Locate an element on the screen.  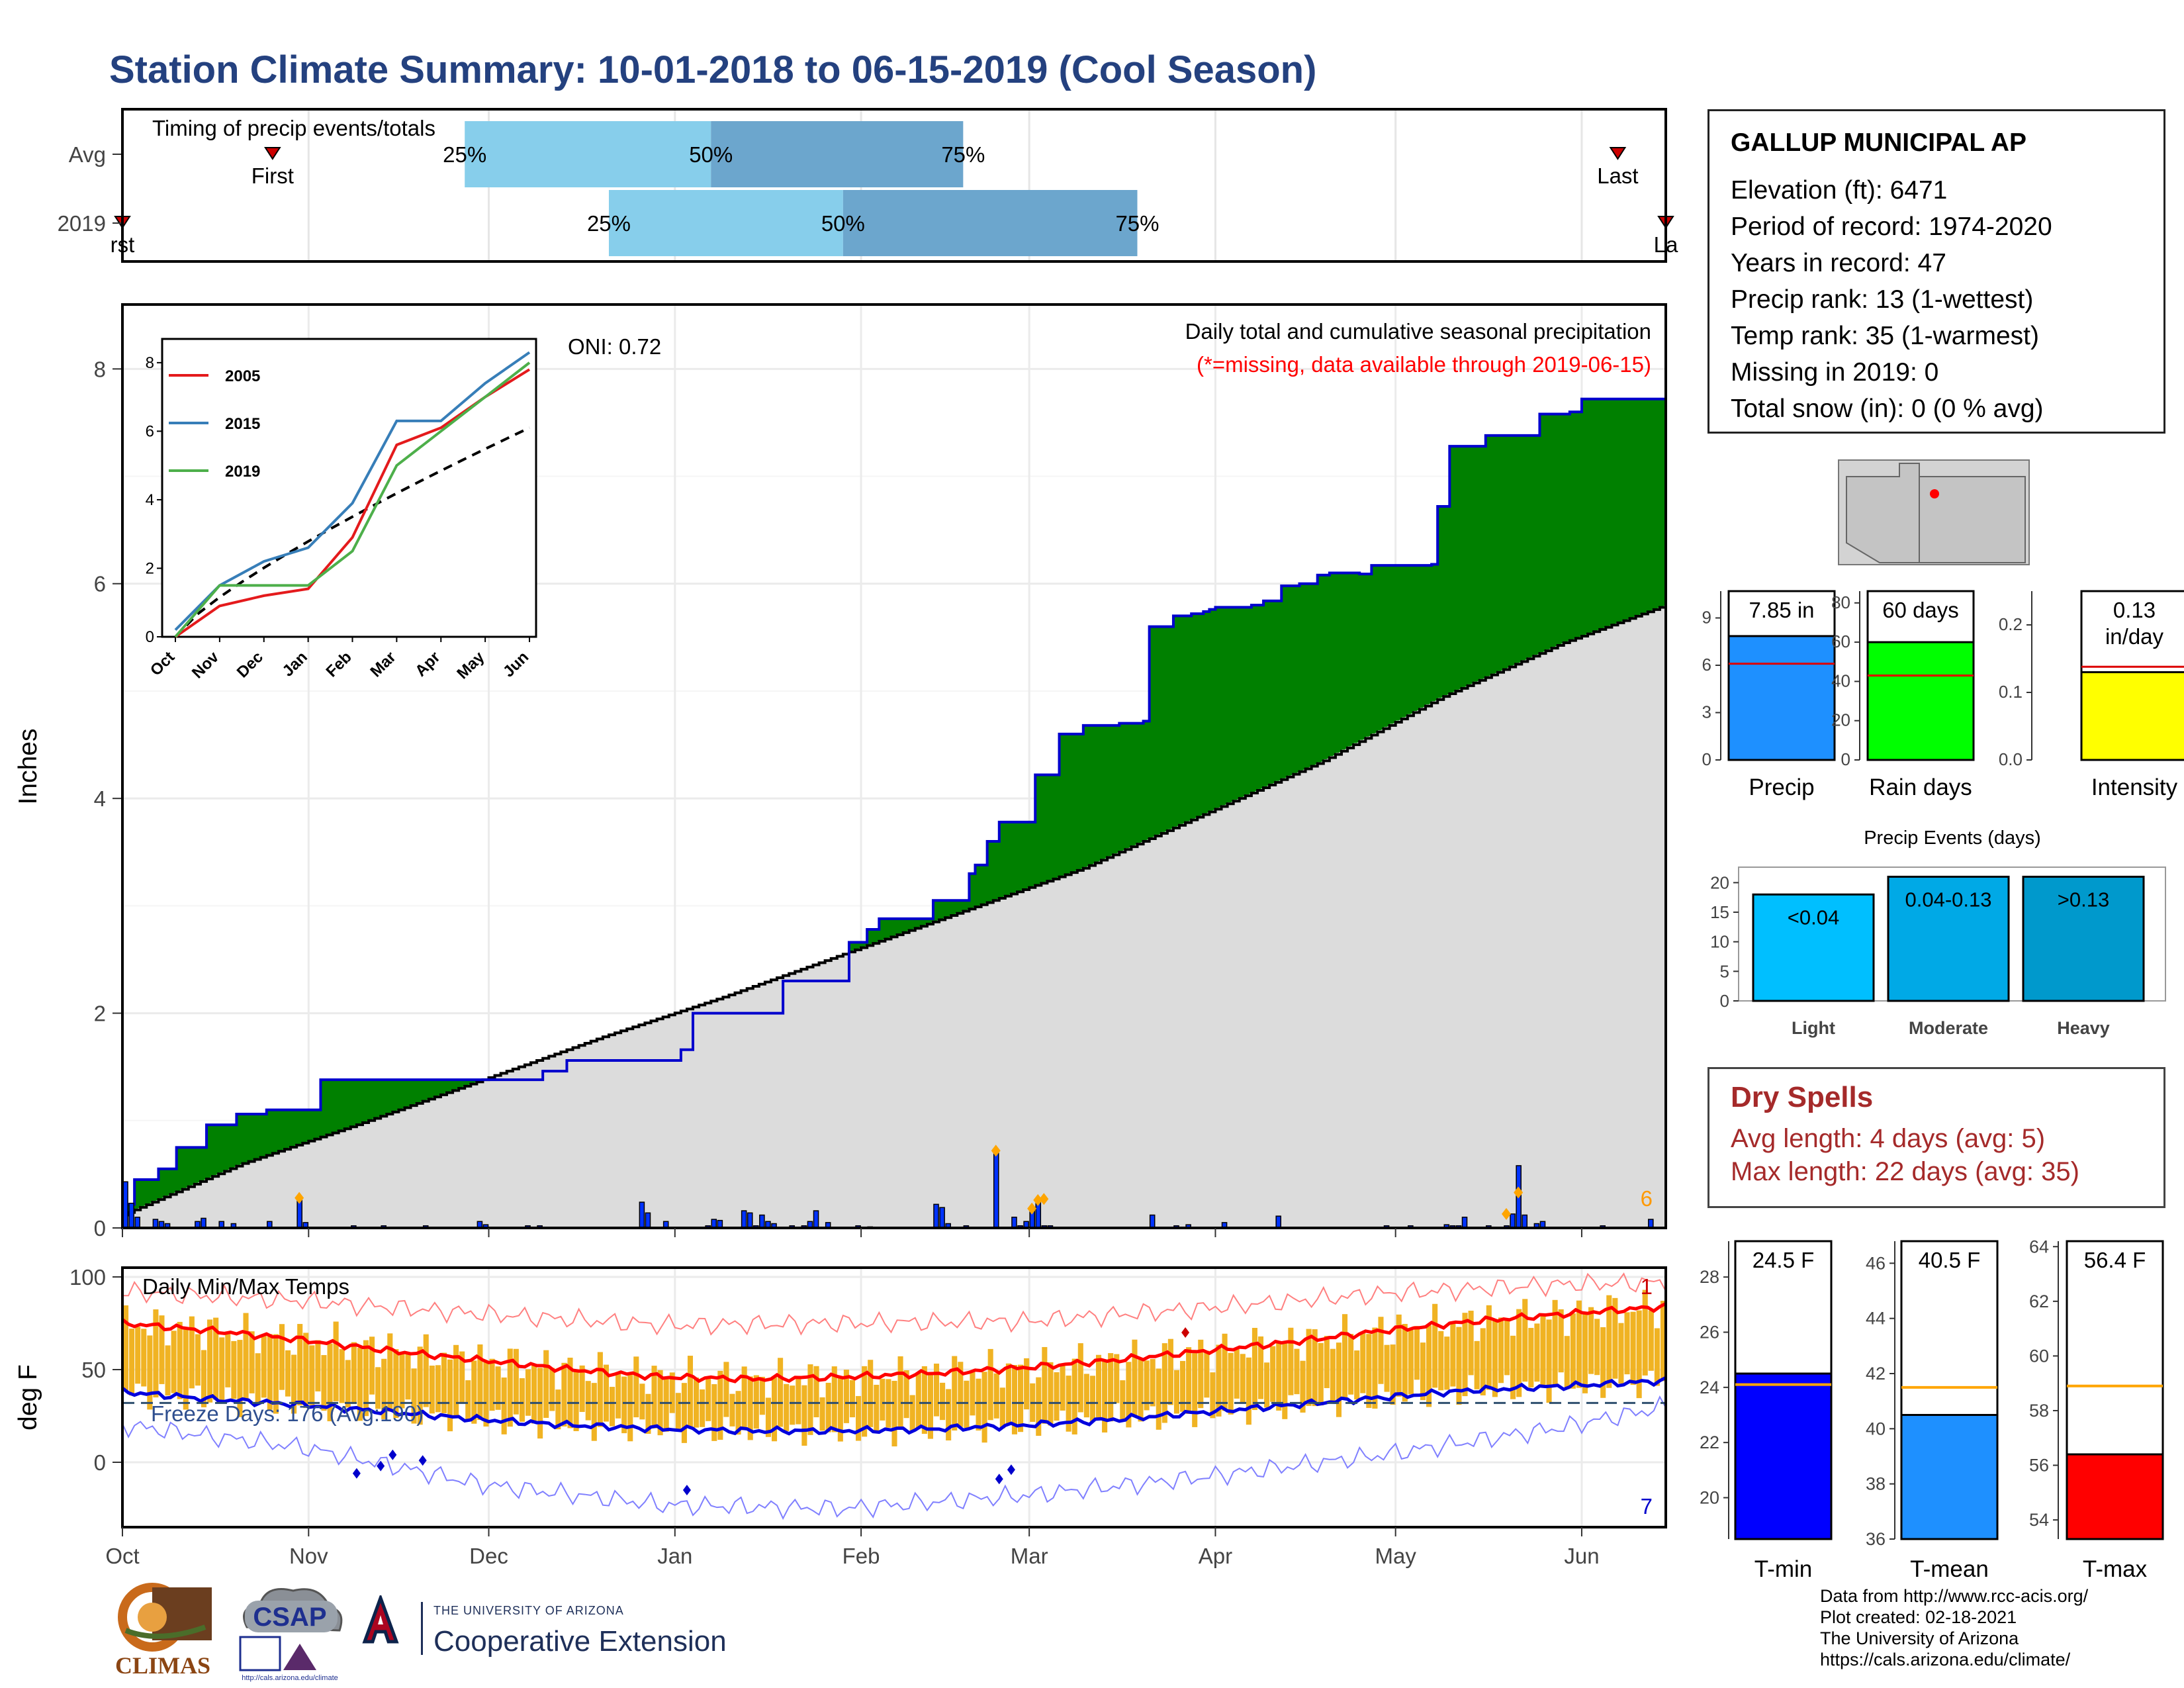
temp-summary-value-label: 56.4 F is located at coordinates (2115, 1260).